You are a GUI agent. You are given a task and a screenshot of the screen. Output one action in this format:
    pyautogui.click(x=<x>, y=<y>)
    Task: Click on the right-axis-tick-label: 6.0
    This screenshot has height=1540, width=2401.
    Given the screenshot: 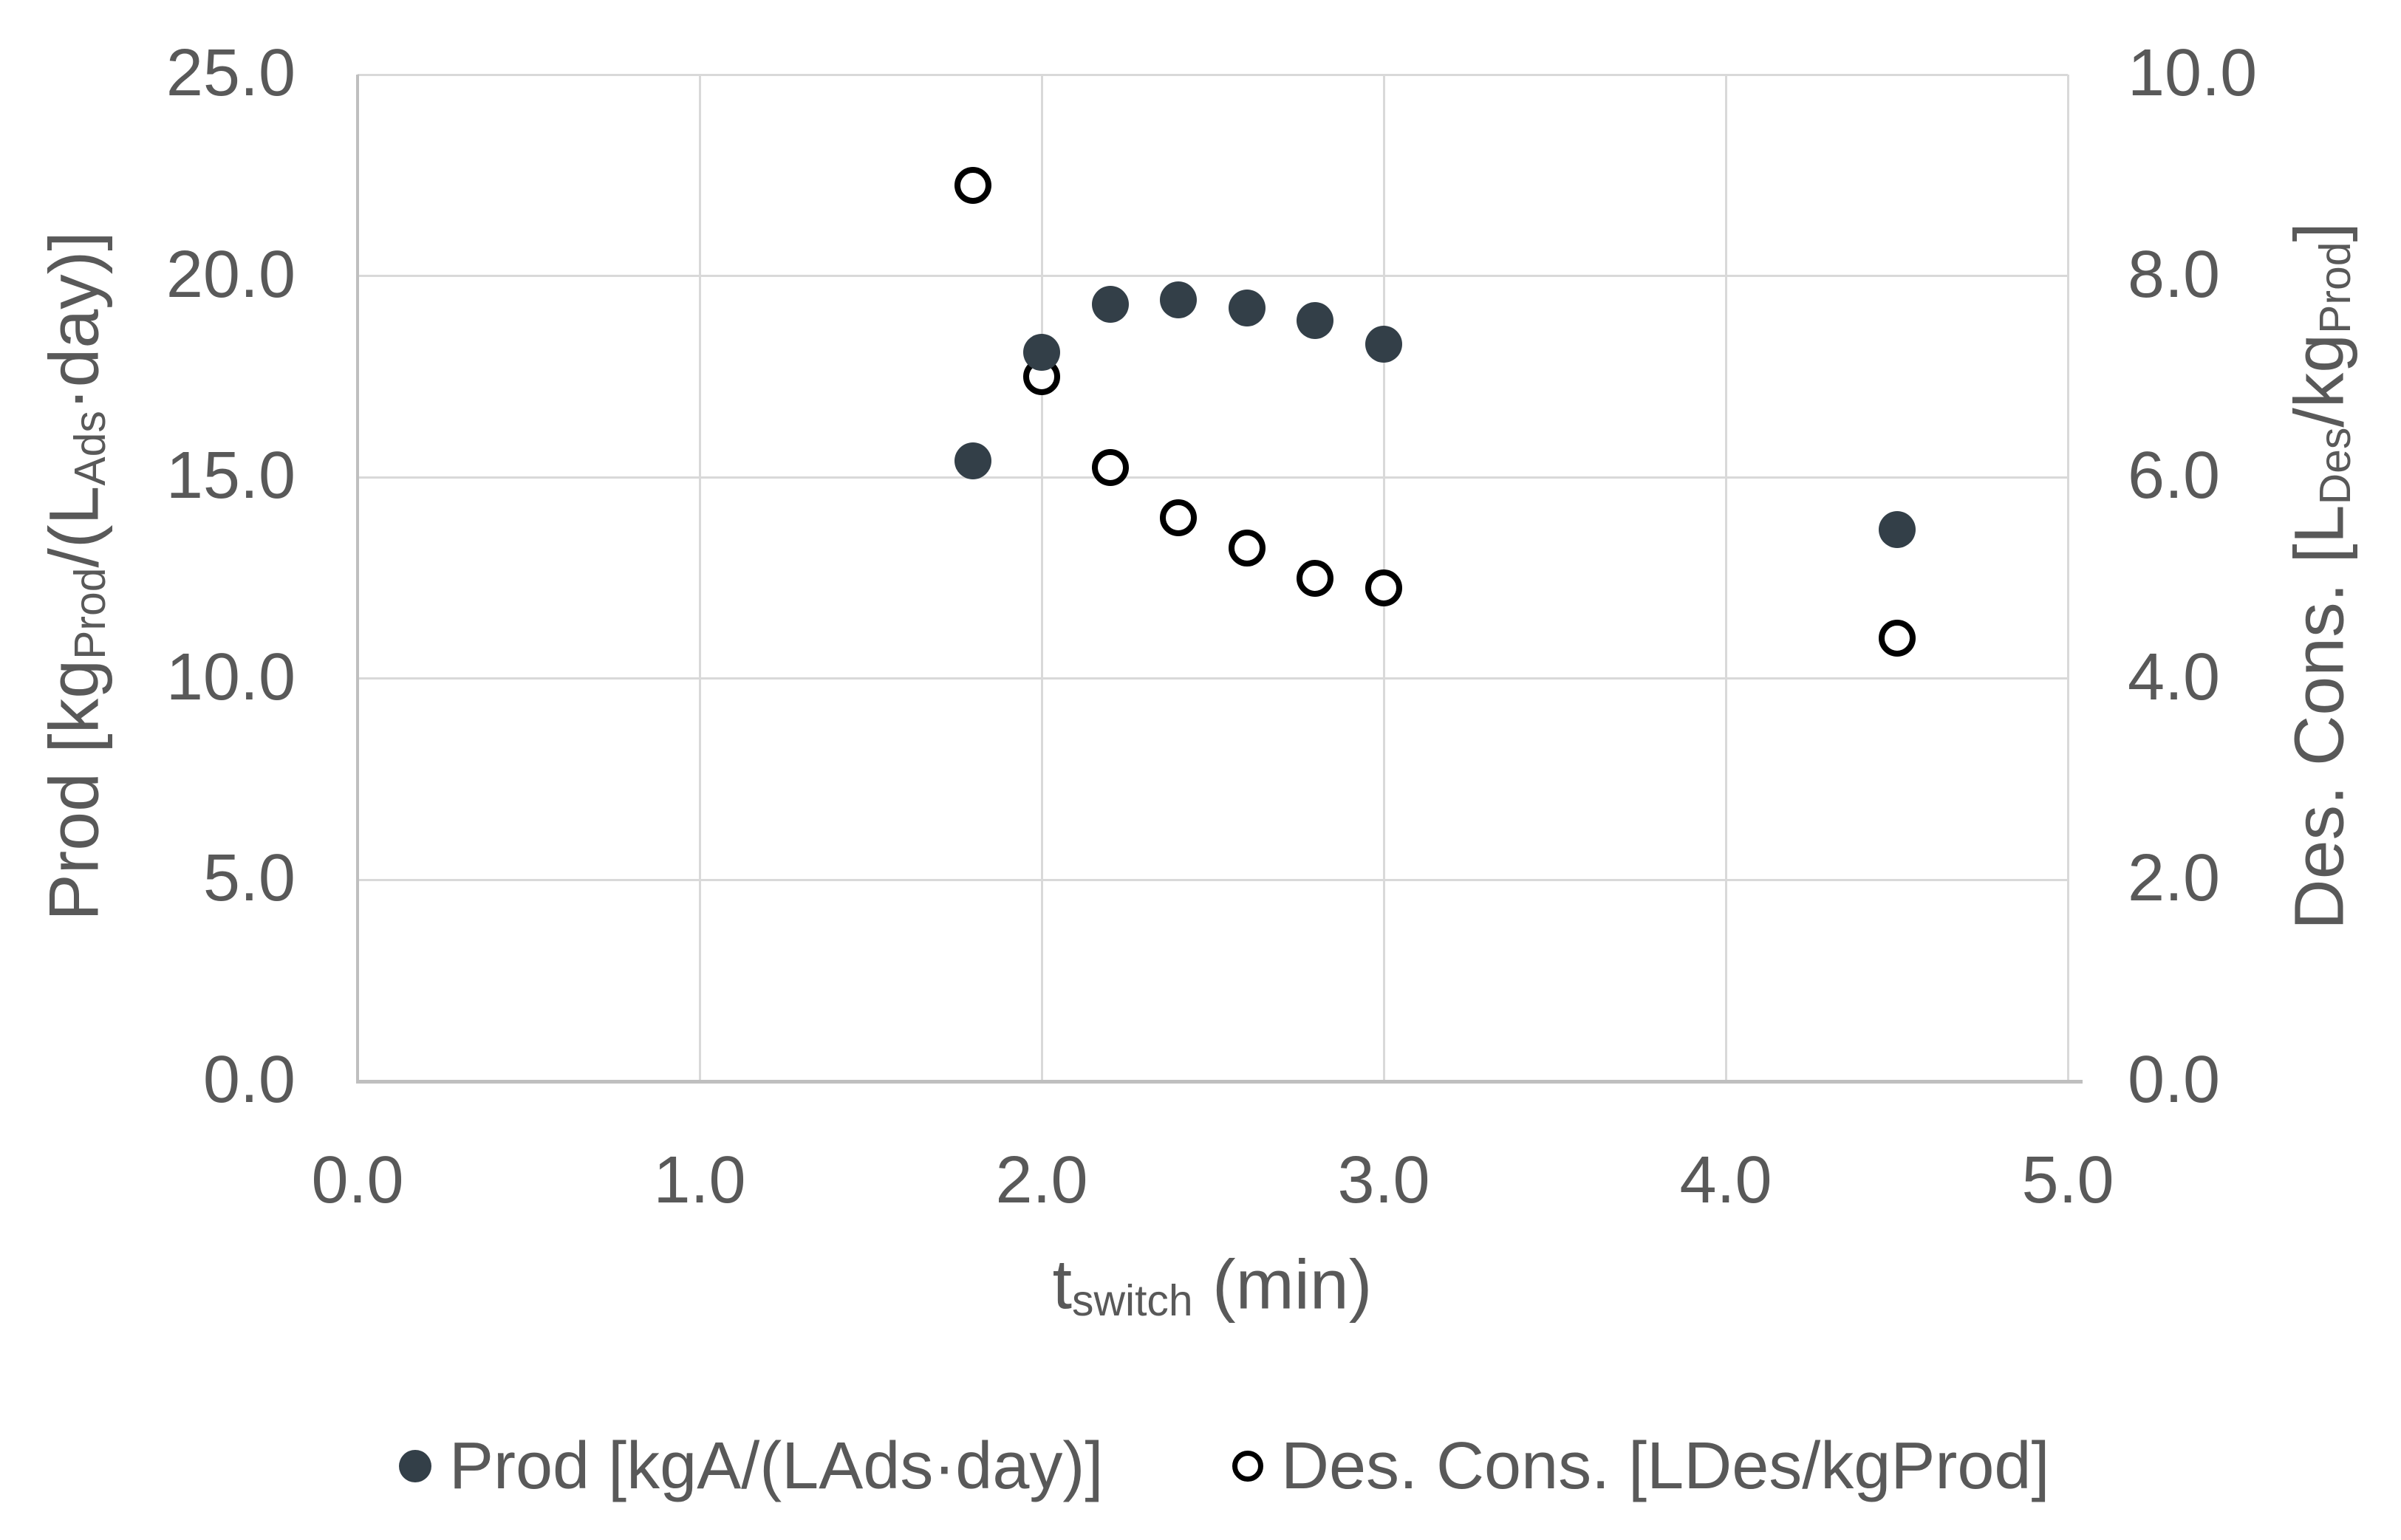 What is the action you would take?
    pyautogui.click(x=2174, y=476)
    